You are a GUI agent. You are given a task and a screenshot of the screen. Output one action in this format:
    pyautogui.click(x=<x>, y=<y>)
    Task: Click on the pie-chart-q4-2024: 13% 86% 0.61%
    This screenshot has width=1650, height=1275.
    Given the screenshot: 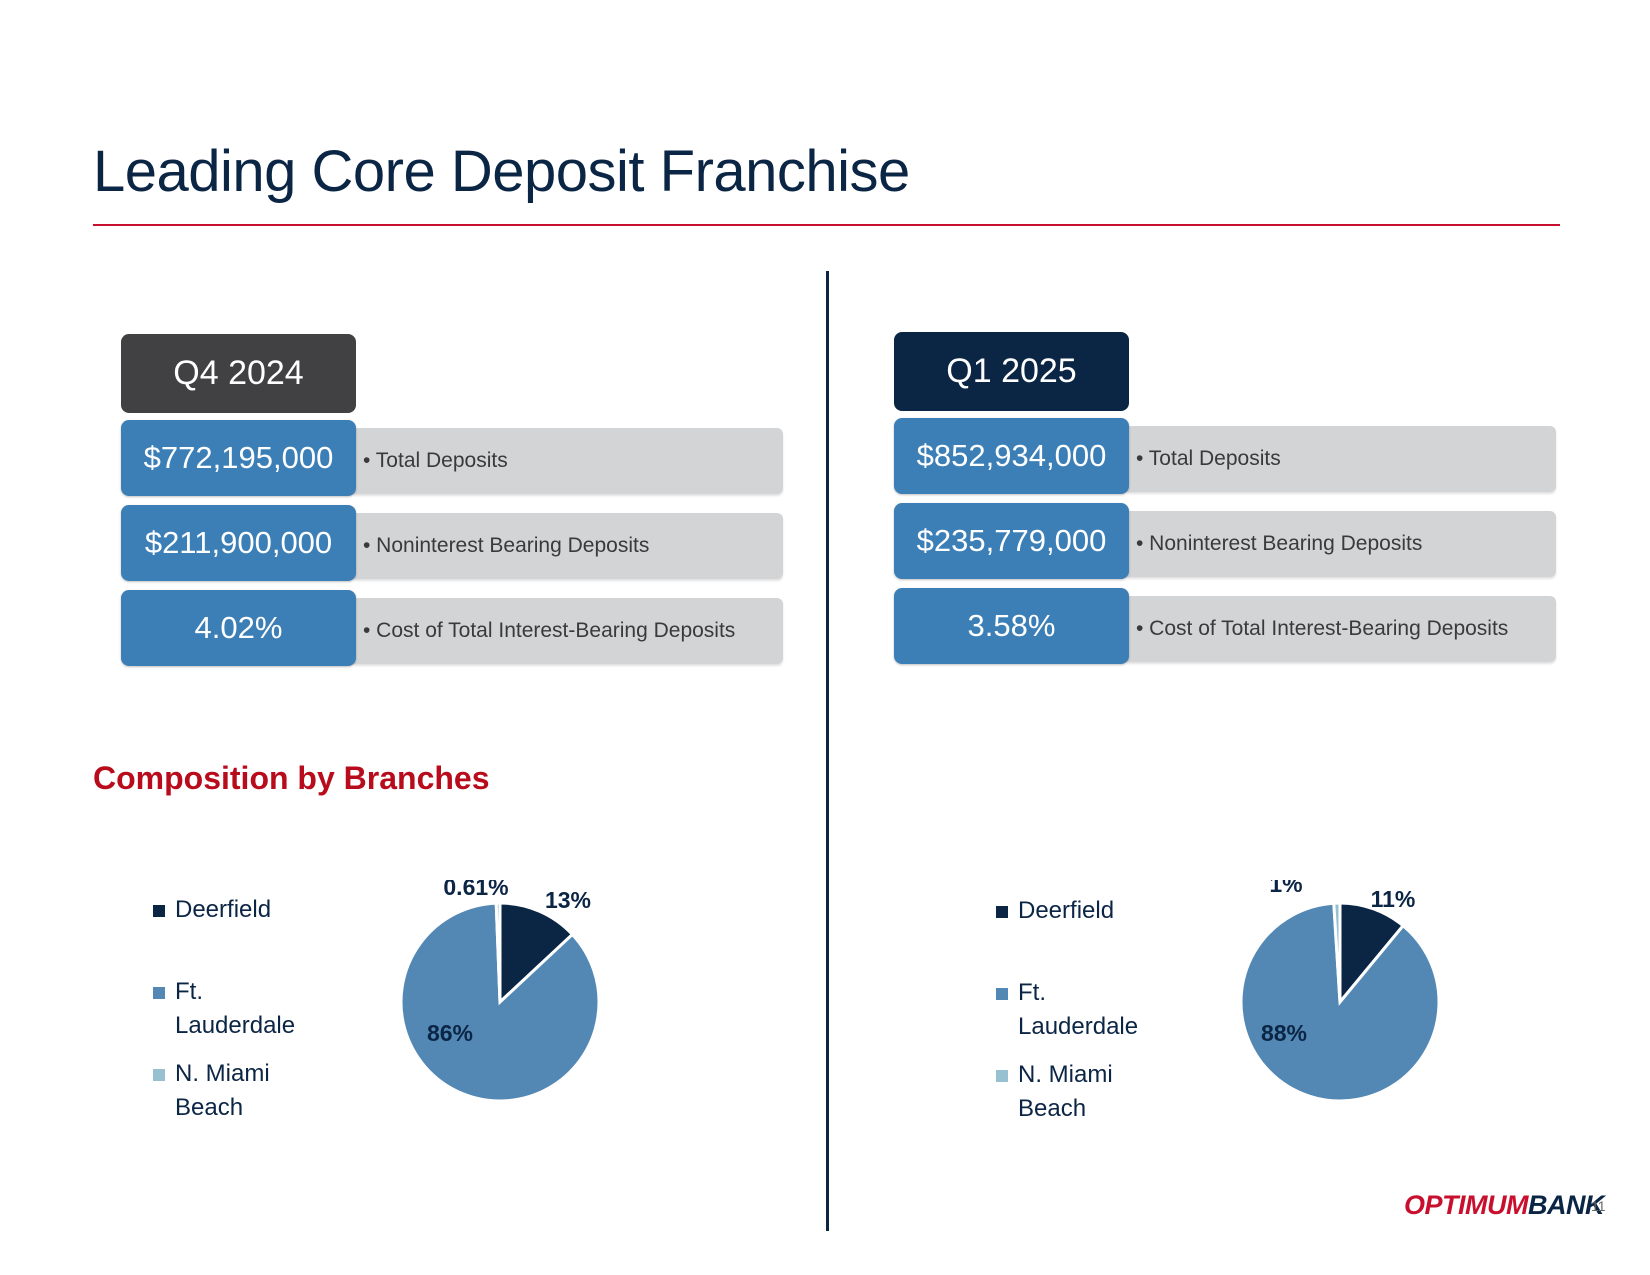 What is the action you would take?
    pyautogui.click(x=500, y=991)
    